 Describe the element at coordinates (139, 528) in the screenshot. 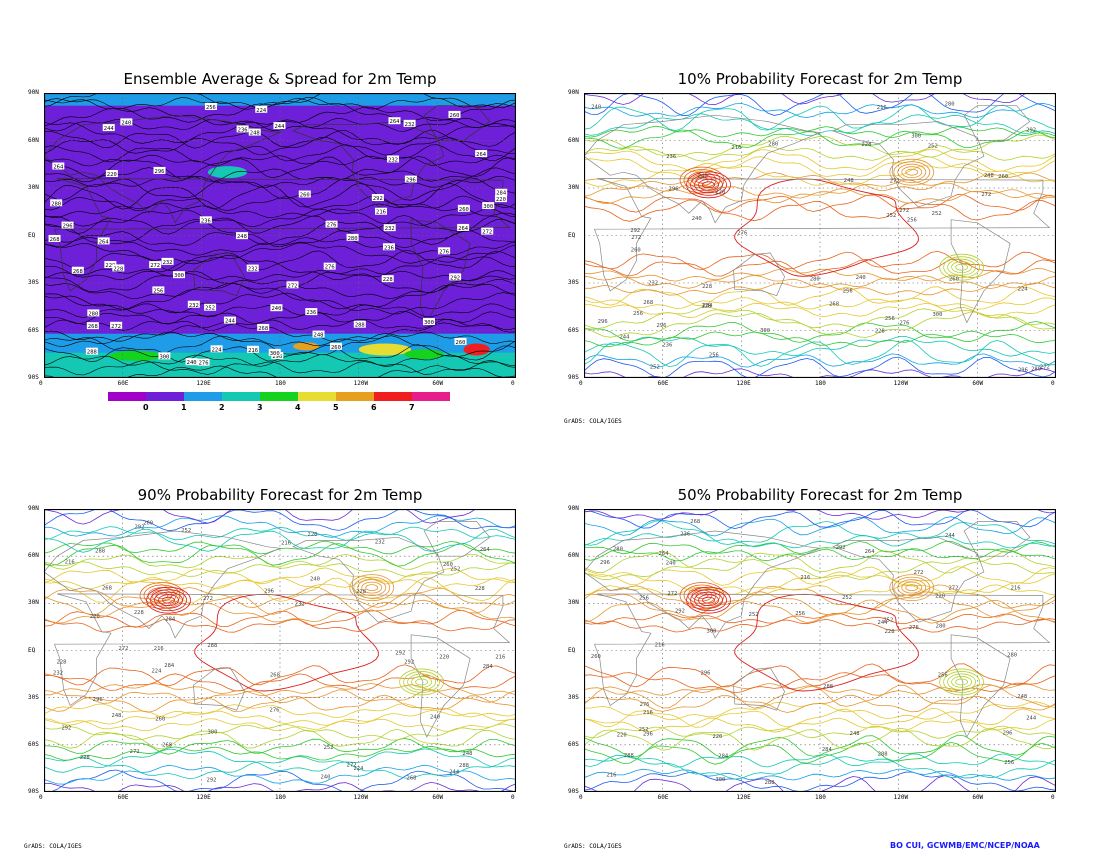

I see `contour-label: 292` at that location.